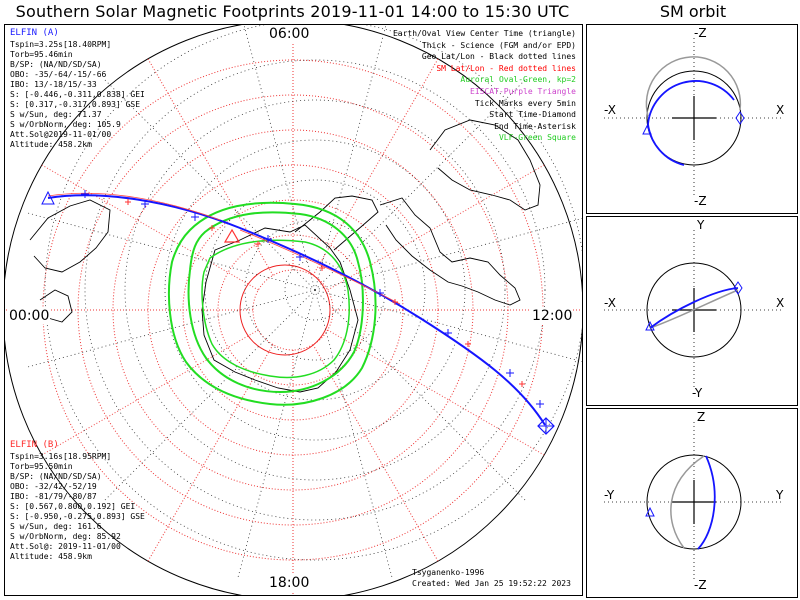 The image size is (800, 600). What do you see at coordinates (700, 201) in the screenshot?
I see `panel1-bottom-label: -Z` at bounding box center [700, 201].